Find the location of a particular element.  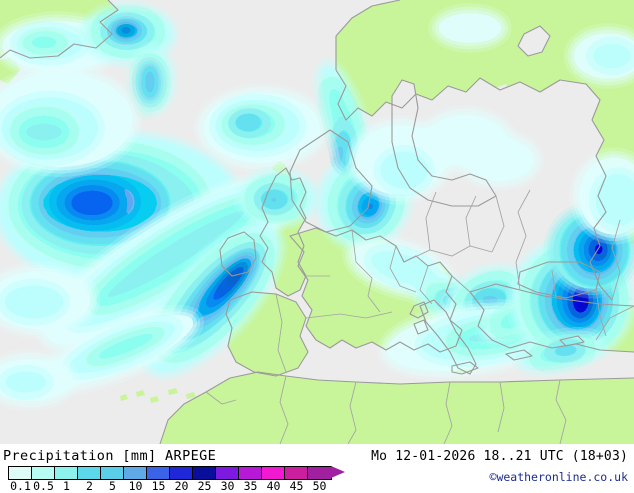

colorbar-tick-label: 35 is located at coordinates (250, 486).